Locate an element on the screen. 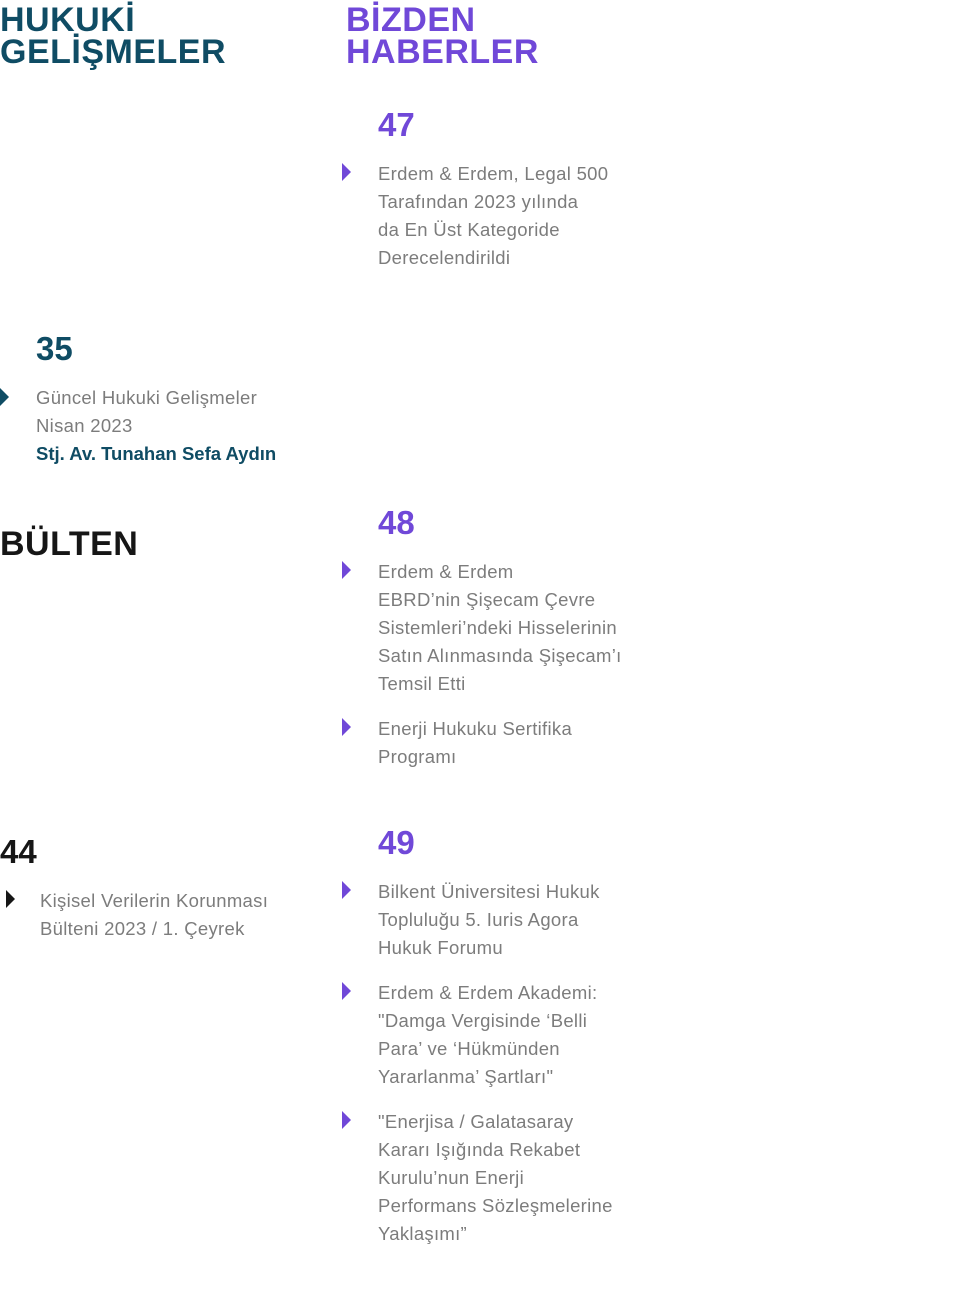  toc-entry-title: Güncel Hukuki Gelişmeler Nisan 2023 is located at coordinates (147, 411).